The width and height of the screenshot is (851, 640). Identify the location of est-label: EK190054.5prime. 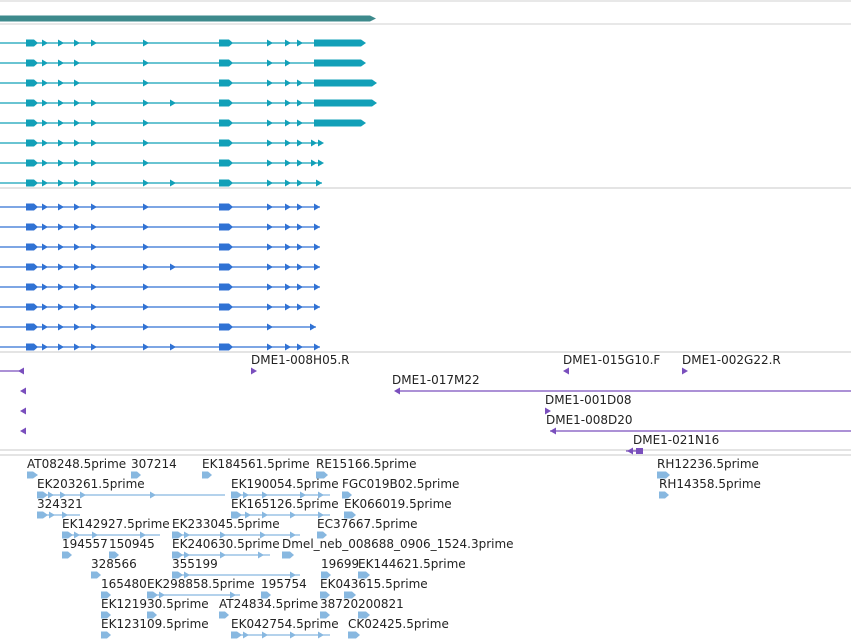
(285, 484).